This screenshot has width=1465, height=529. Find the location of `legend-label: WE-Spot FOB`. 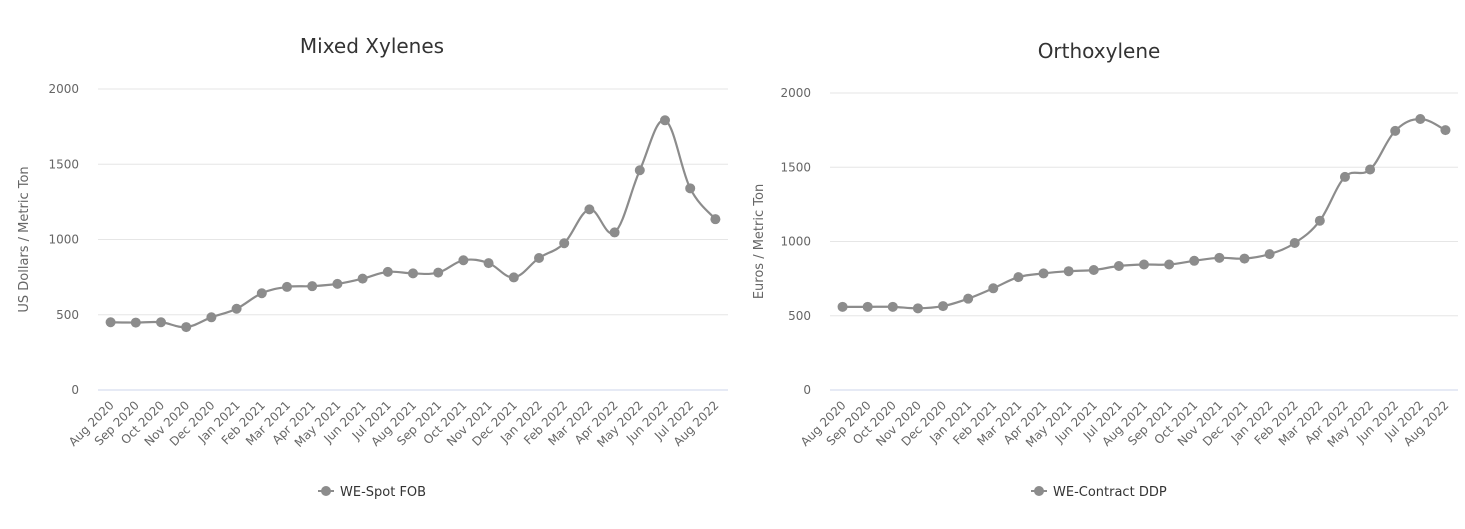

legend-label: WE-Spot FOB is located at coordinates (383, 492).